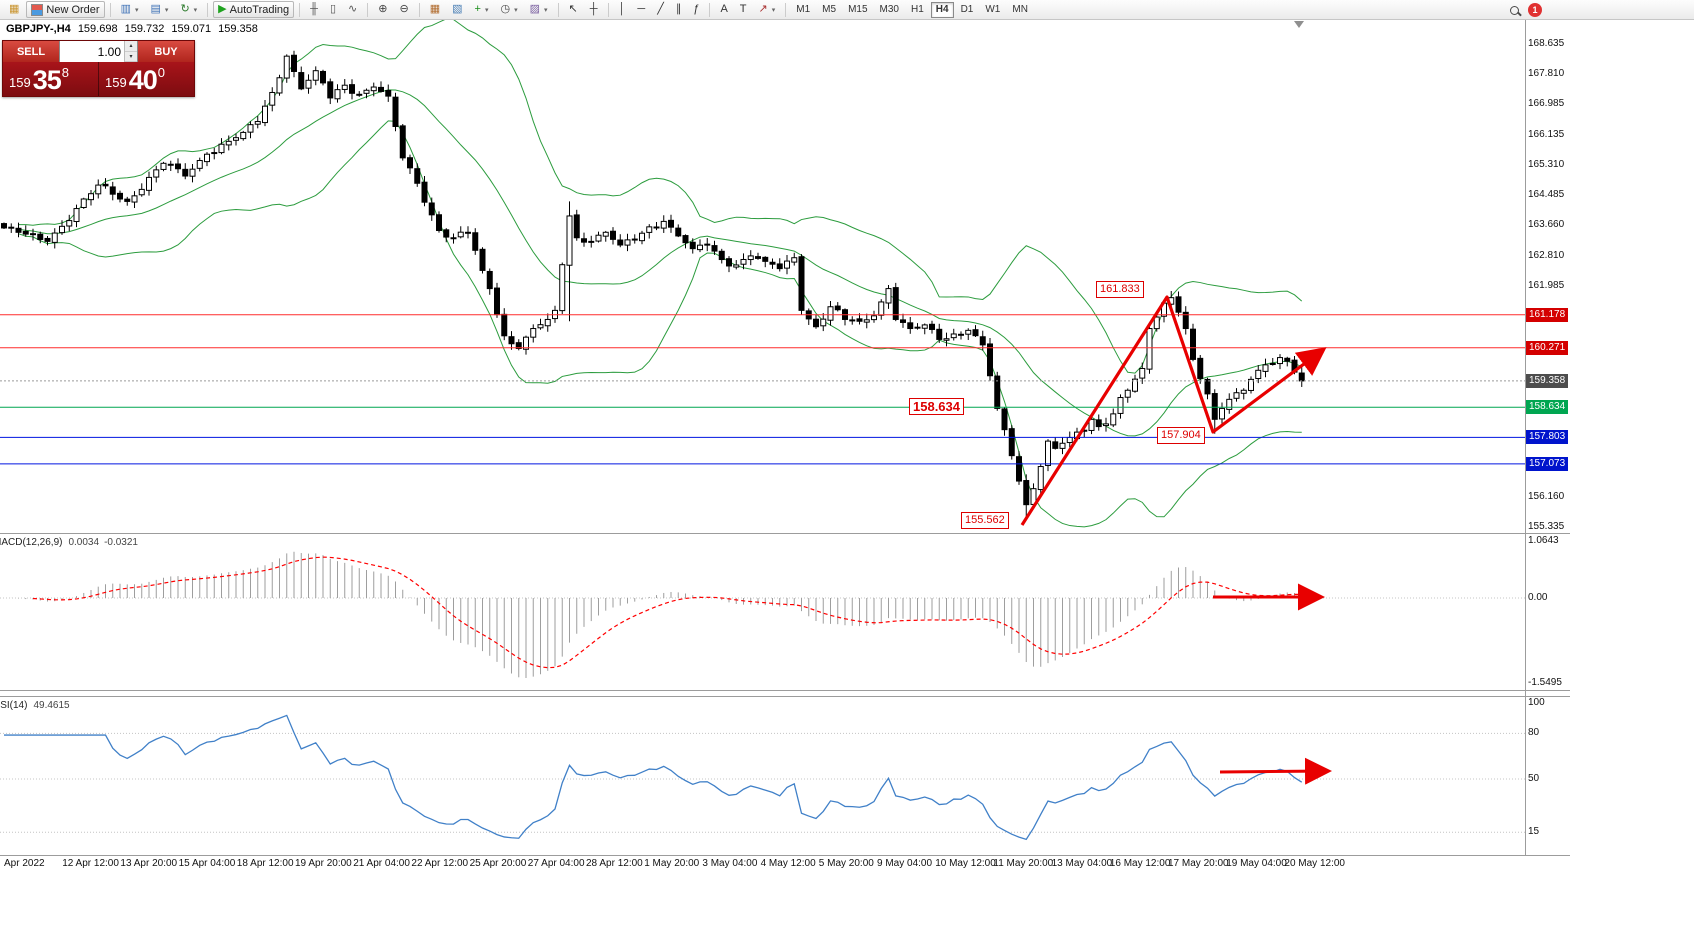  Describe the element at coordinates (889, 9) in the screenshot. I see `timeframe-button-m30: M30` at that location.